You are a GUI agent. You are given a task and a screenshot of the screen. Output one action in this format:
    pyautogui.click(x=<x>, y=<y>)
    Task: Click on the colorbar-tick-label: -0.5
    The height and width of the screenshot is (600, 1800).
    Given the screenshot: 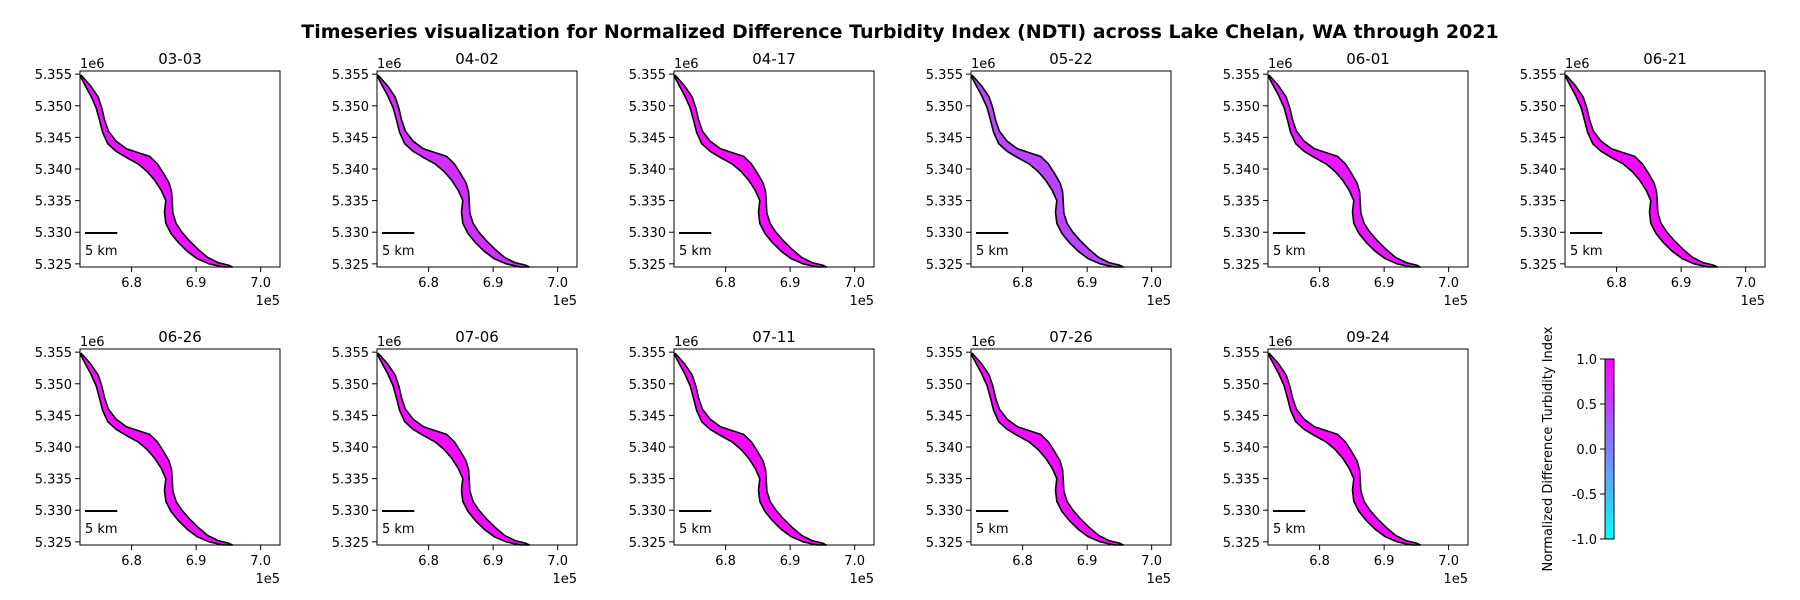 What is the action you would take?
    pyautogui.click(x=1584, y=495)
    